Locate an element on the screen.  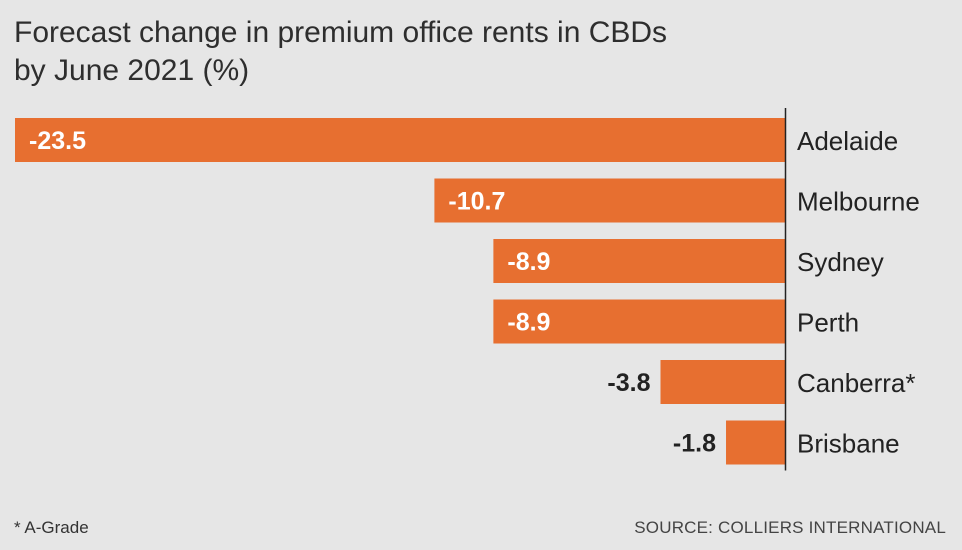
category-label: Brisbane is located at coordinates (848, 444).